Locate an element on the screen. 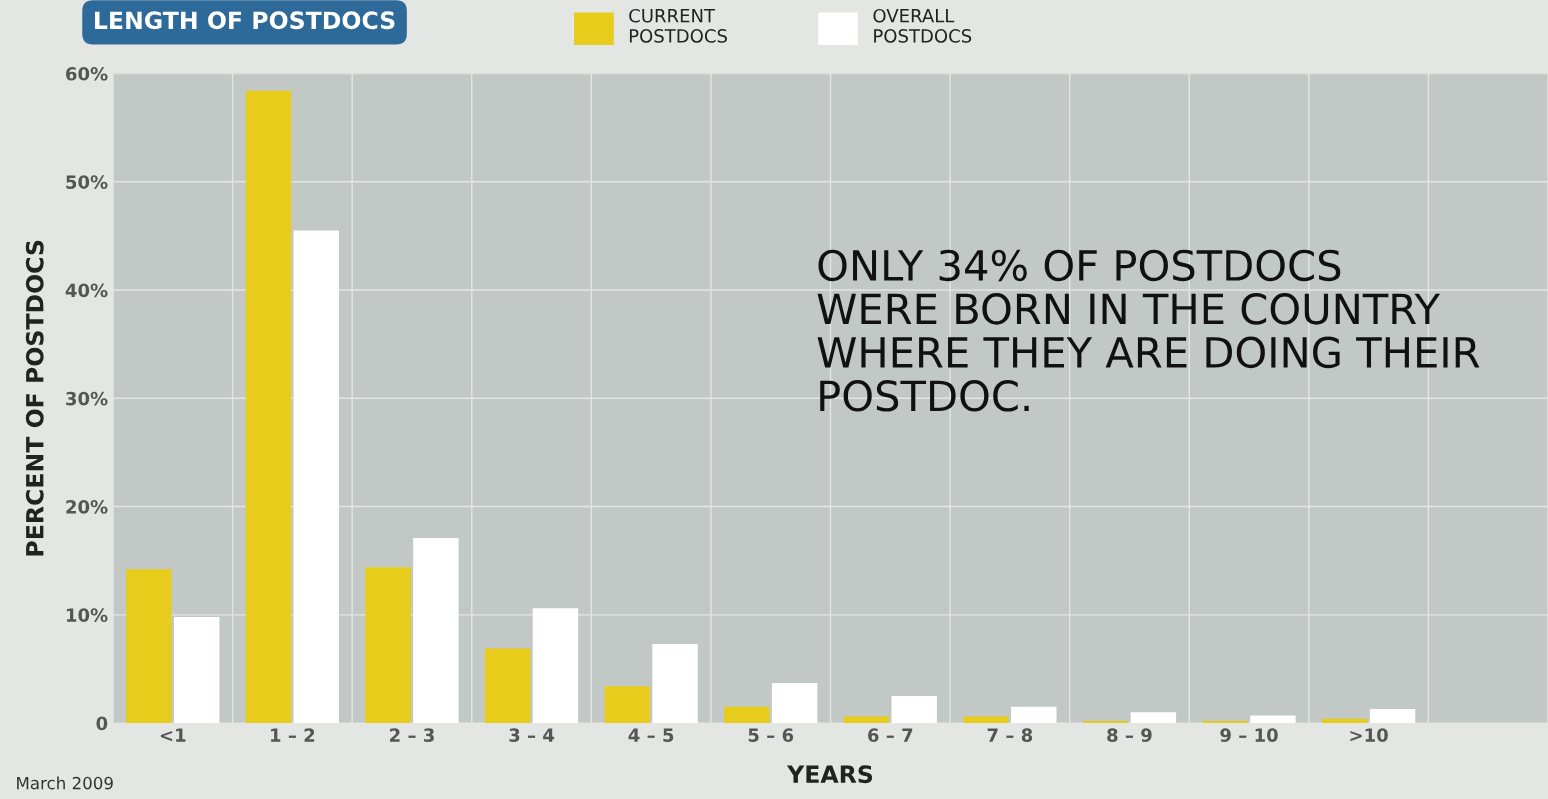 This screenshot has height=799, width=1548. text: March 2009 is located at coordinates (65, 783).